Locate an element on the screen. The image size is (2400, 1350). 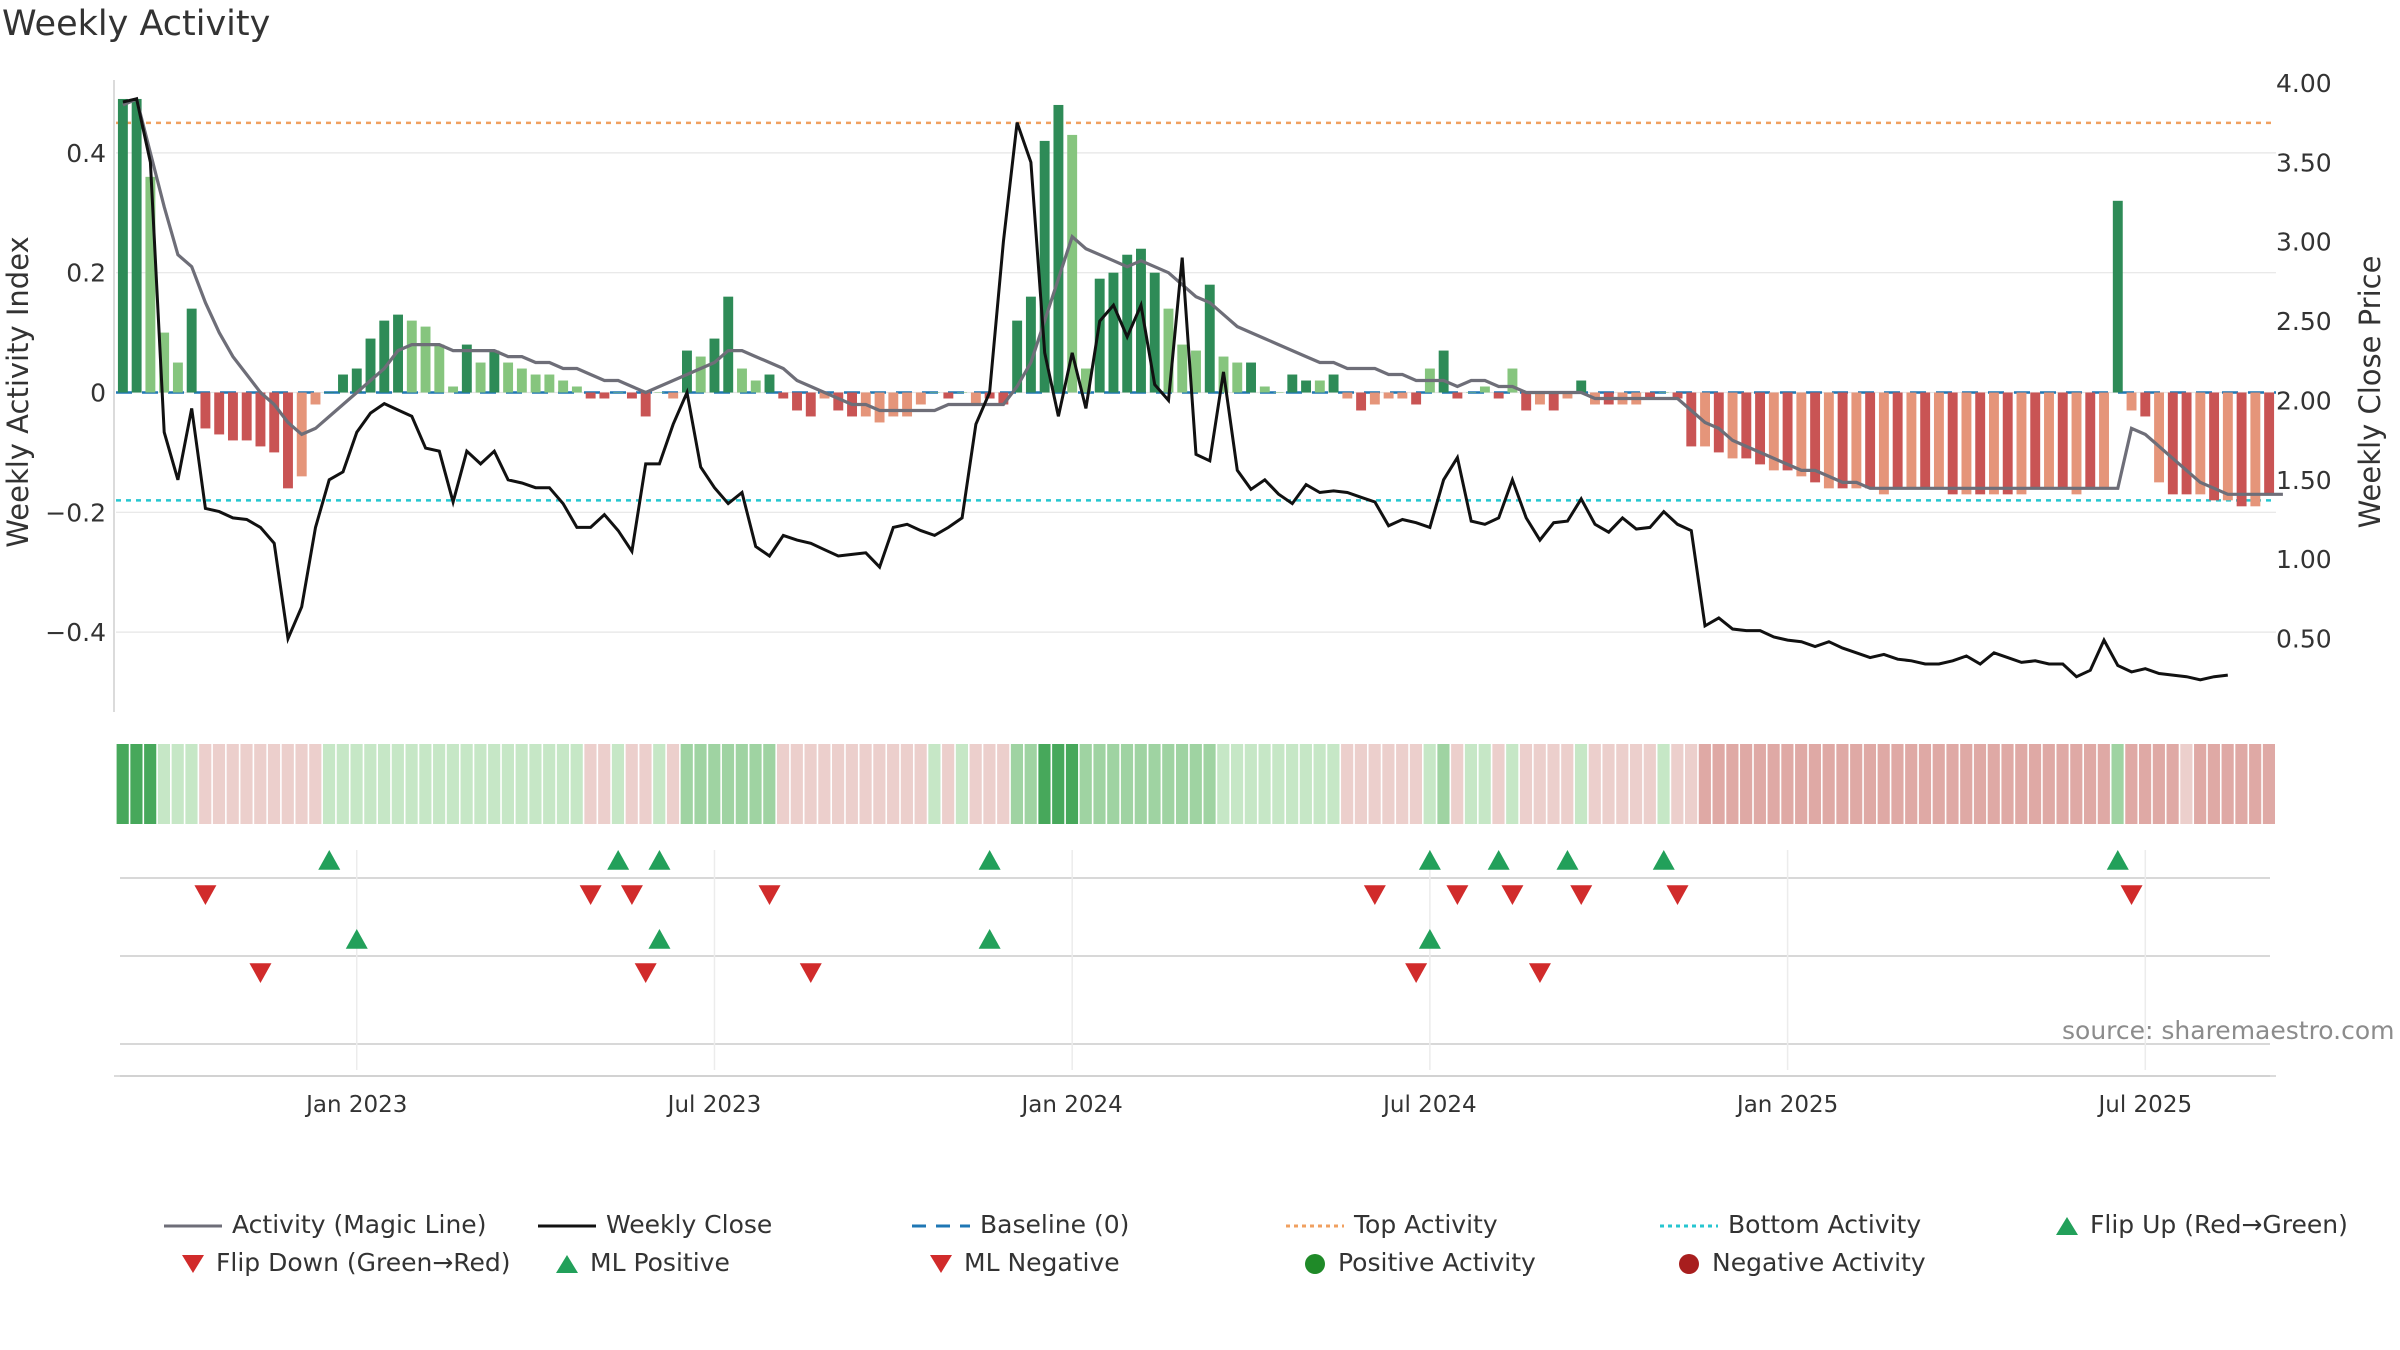
x-tick-label: Jan 2023 is located at coordinates (355, 1105).